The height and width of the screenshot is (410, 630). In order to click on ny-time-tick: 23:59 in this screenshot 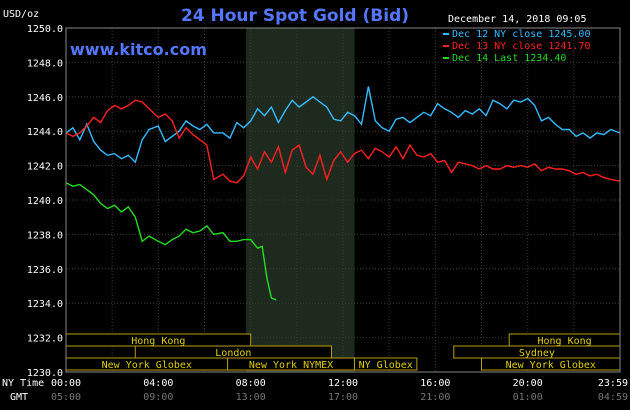, I will do `click(613, 383)`.